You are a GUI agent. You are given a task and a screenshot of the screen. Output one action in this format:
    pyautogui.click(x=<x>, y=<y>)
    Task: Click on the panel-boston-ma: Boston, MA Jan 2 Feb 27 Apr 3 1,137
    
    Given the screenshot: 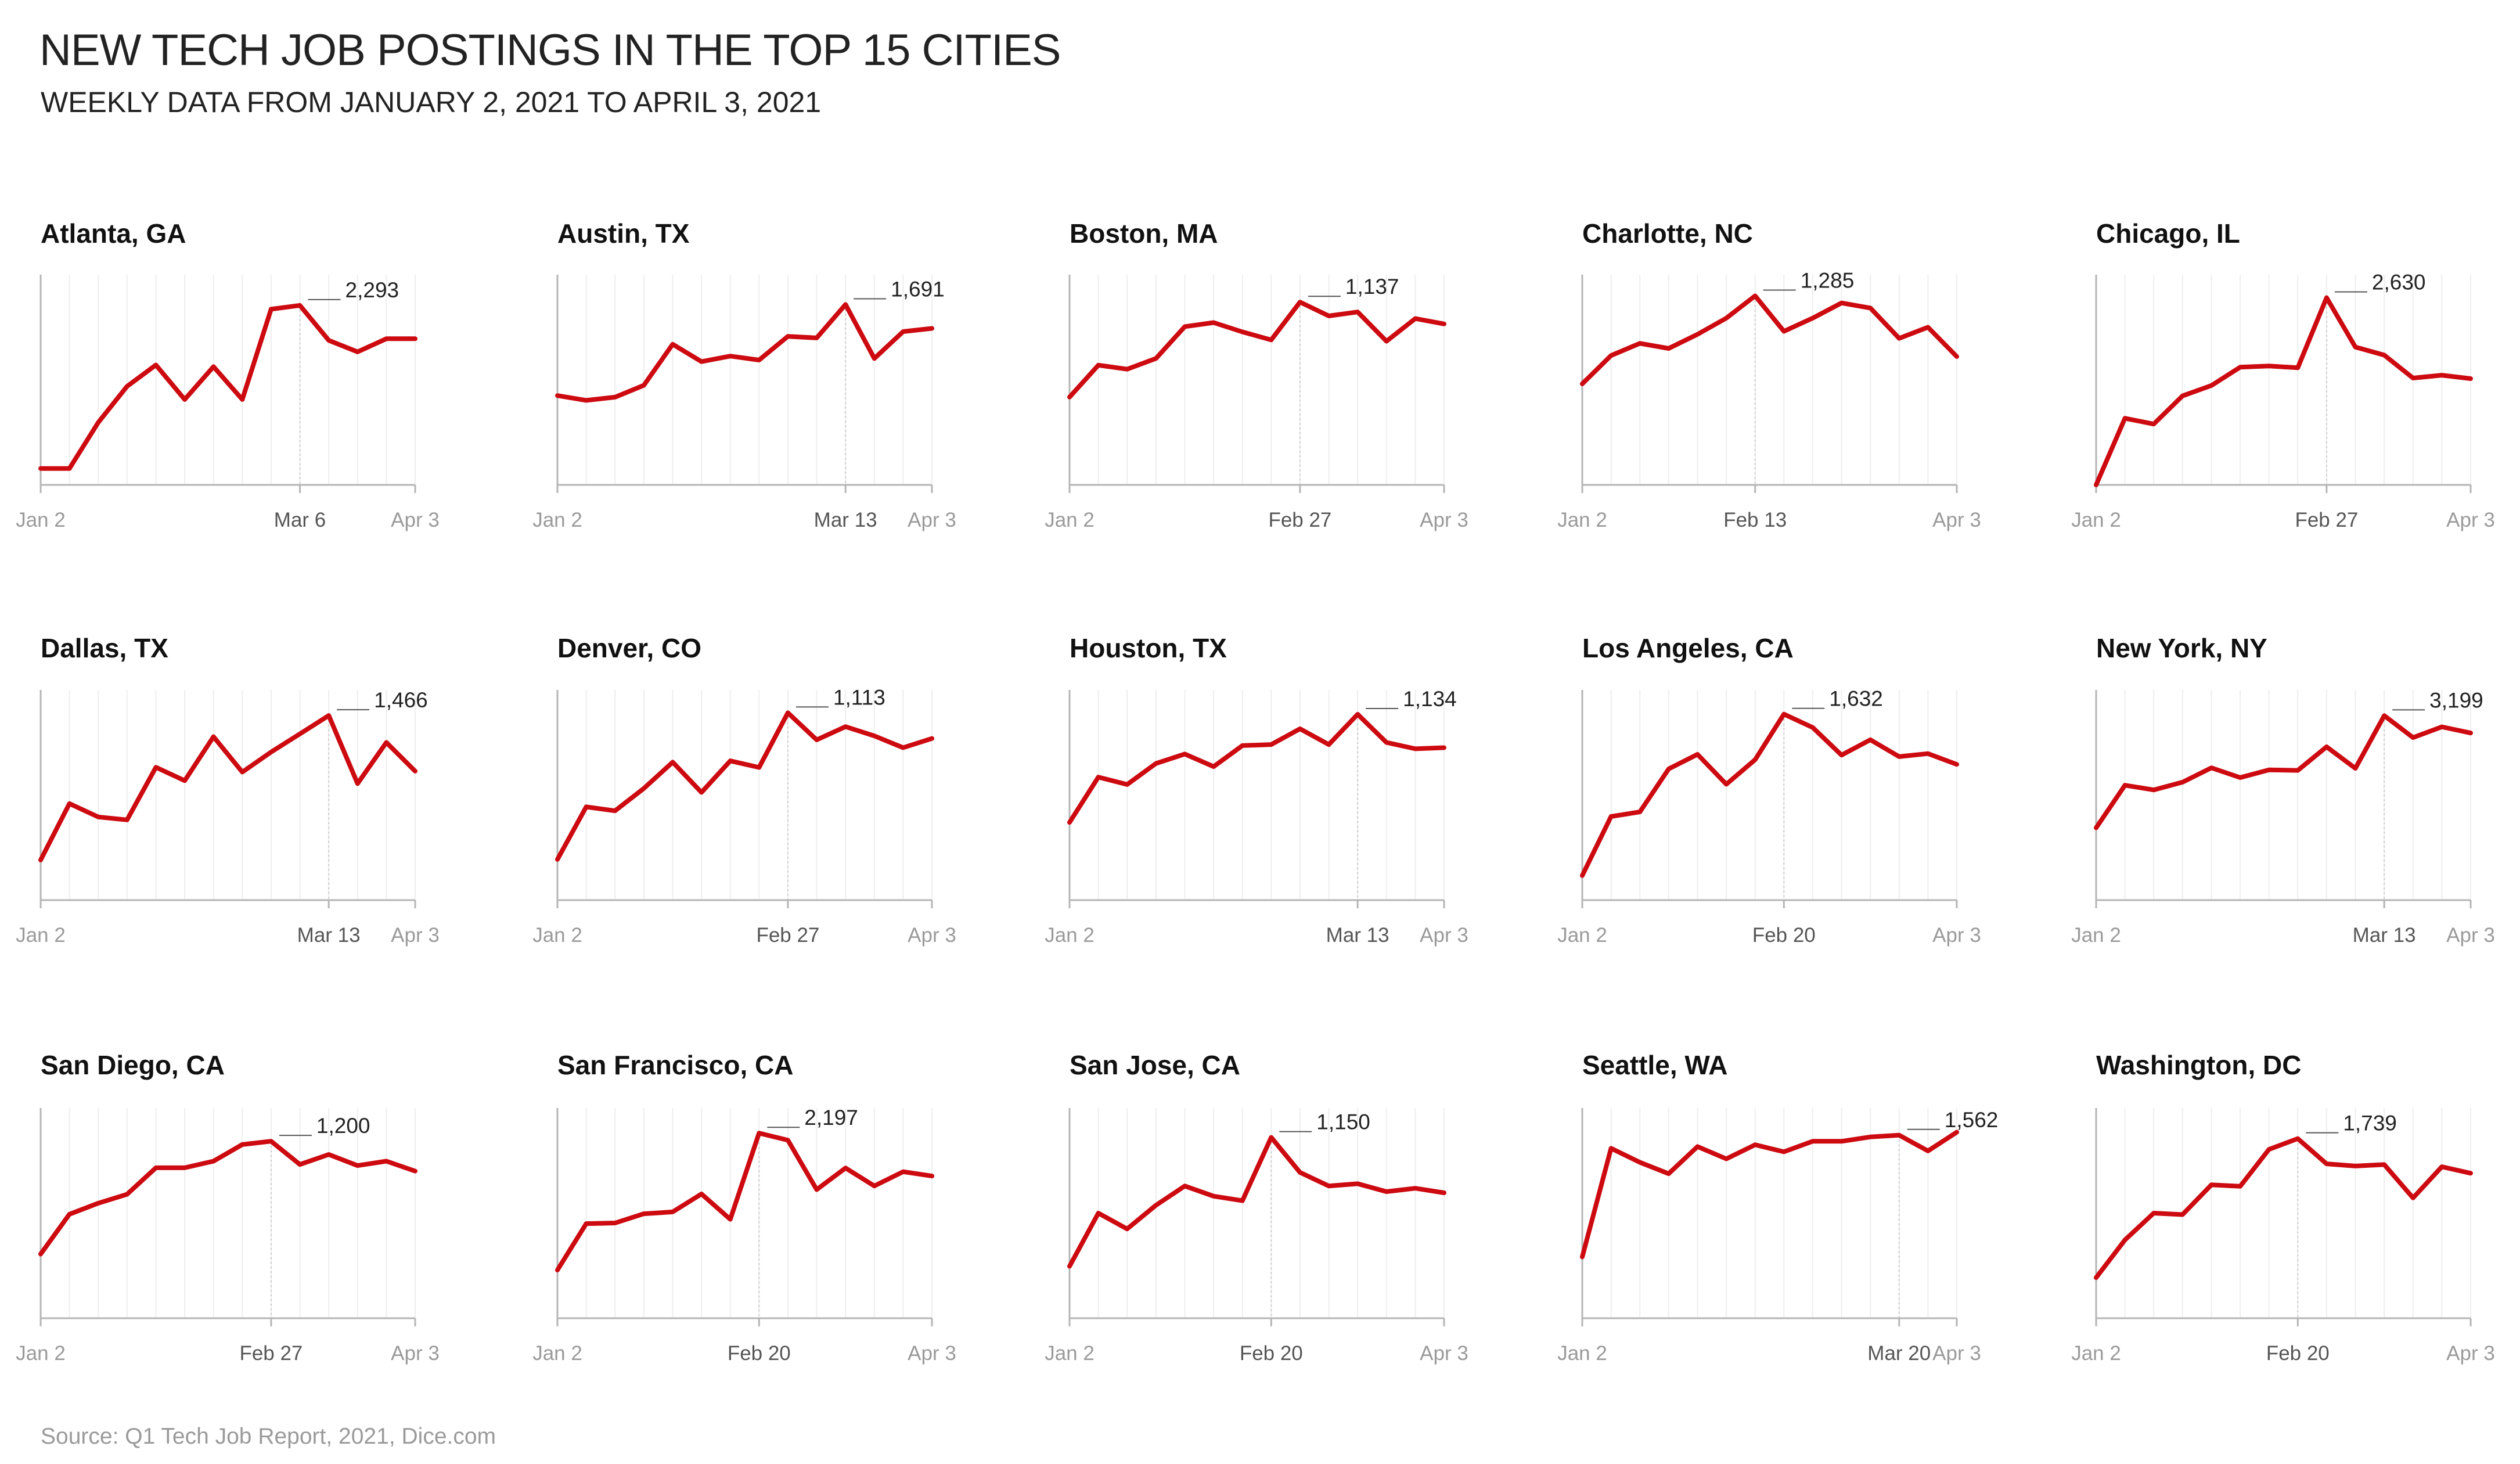 What is the action you would take?
    pyautogui.click(x=1256, y=374)
    